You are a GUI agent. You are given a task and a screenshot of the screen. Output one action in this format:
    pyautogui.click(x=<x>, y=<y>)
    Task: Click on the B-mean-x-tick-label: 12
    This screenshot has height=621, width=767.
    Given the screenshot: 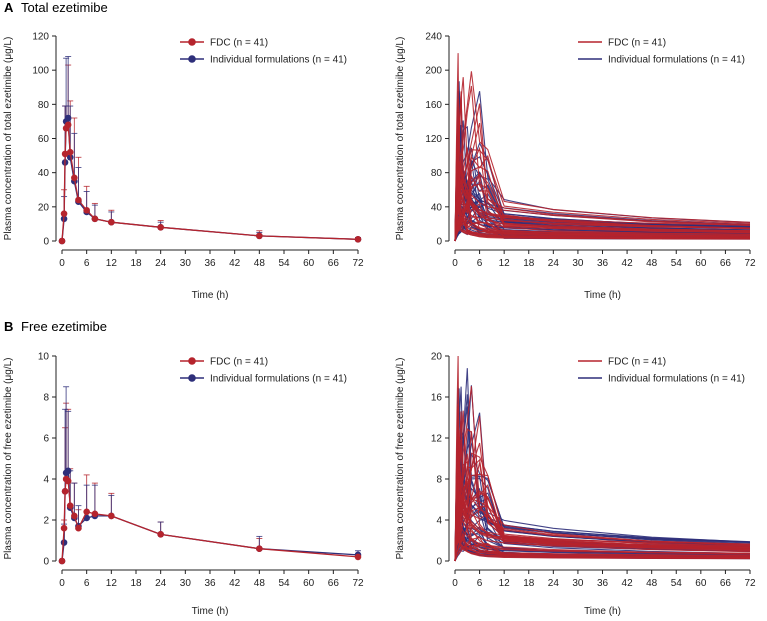 What is the action you would take?
    pyautogui.click(x=112, y=583)
    